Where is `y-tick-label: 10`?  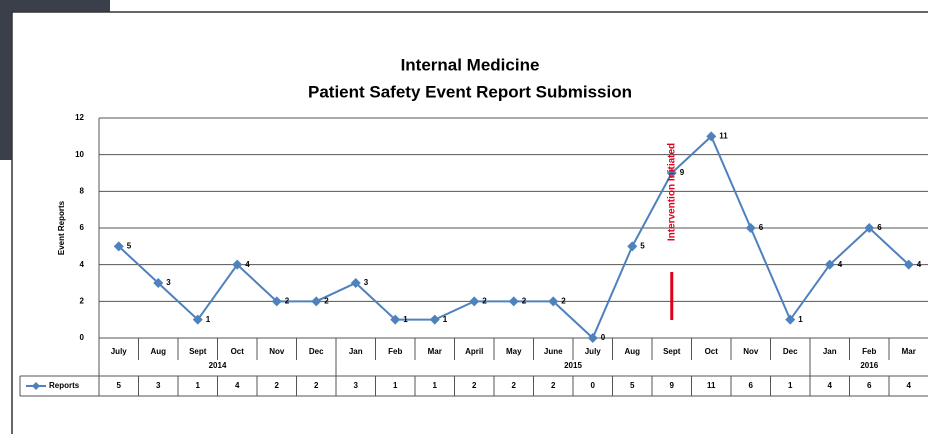 y-tick-label: 10 is located at coordinates (79, 154).